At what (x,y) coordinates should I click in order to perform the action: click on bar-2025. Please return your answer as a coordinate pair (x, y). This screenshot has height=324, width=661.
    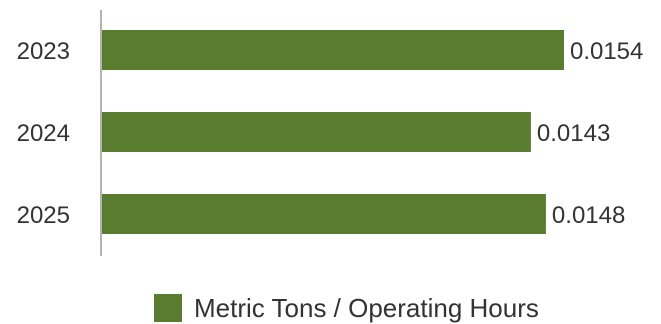
    Looking at the image, I should click on (324, 214).